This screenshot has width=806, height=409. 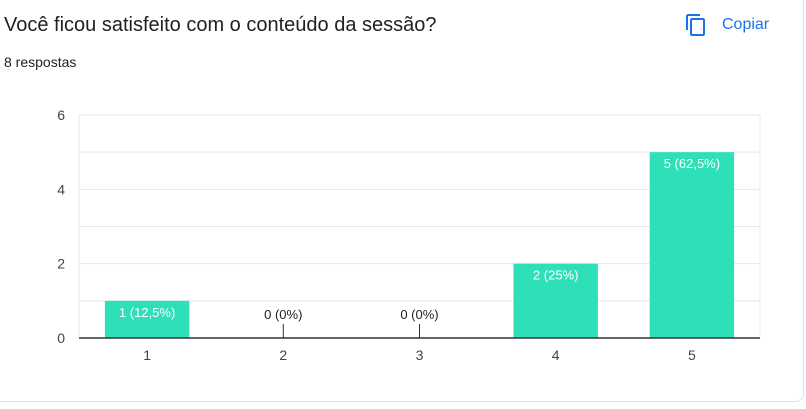 I want to click on y-tick-label: 6, so click(x=61, y=115).